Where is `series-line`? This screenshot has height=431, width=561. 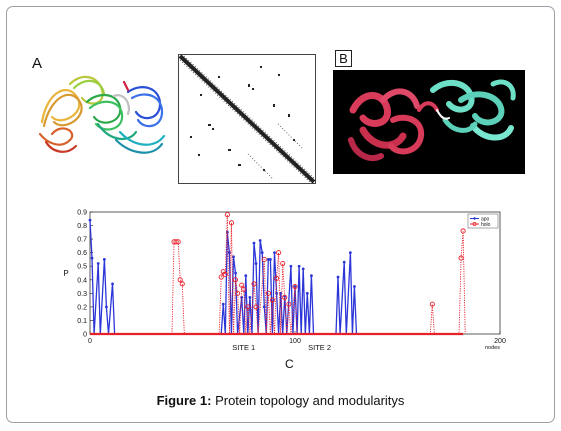
series-line is located at coordinates (318, 274).